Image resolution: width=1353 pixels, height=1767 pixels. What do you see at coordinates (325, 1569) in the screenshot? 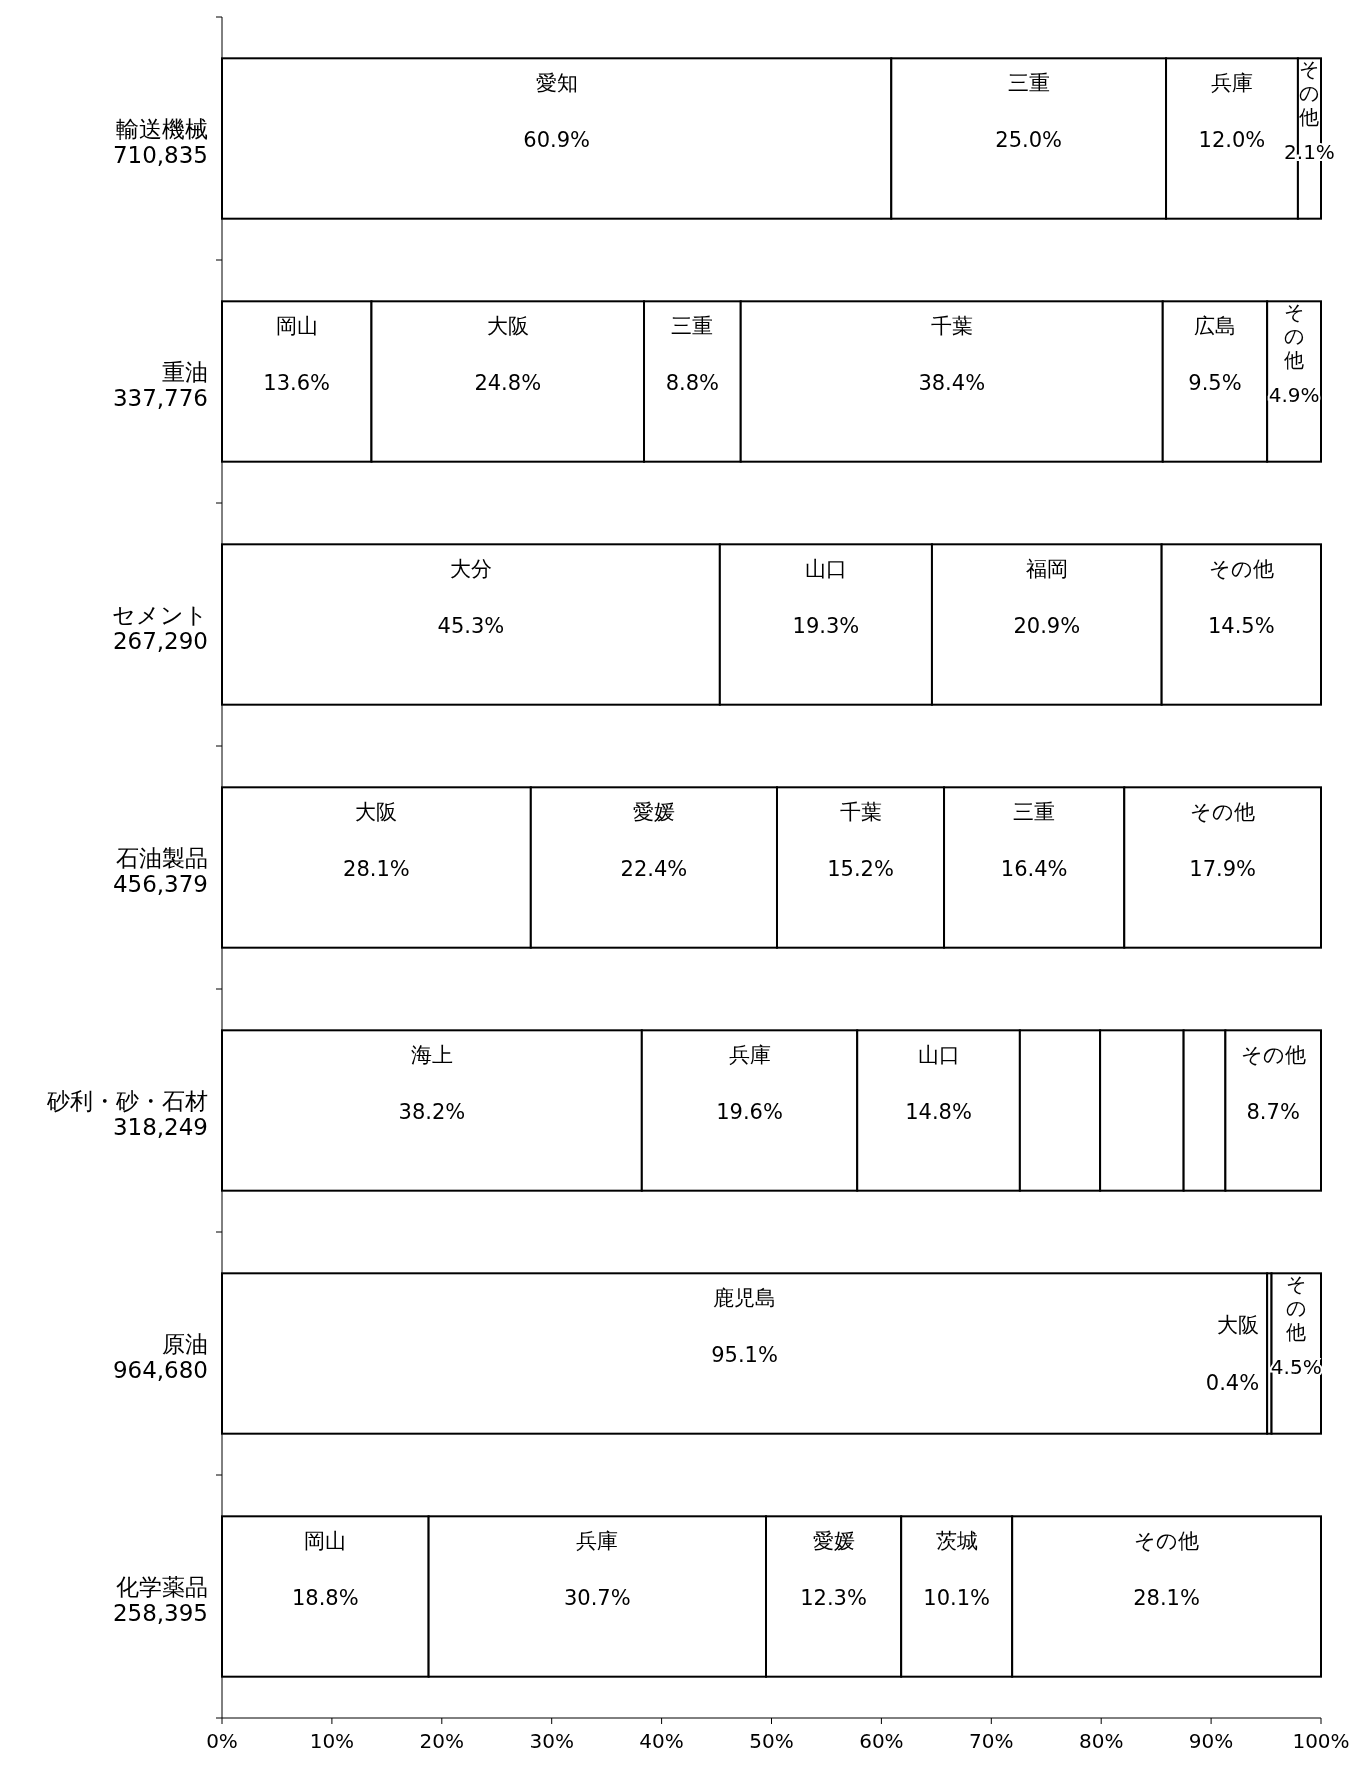
I see `text: 岡山 18.8%` at bounding box center [325, 1569].